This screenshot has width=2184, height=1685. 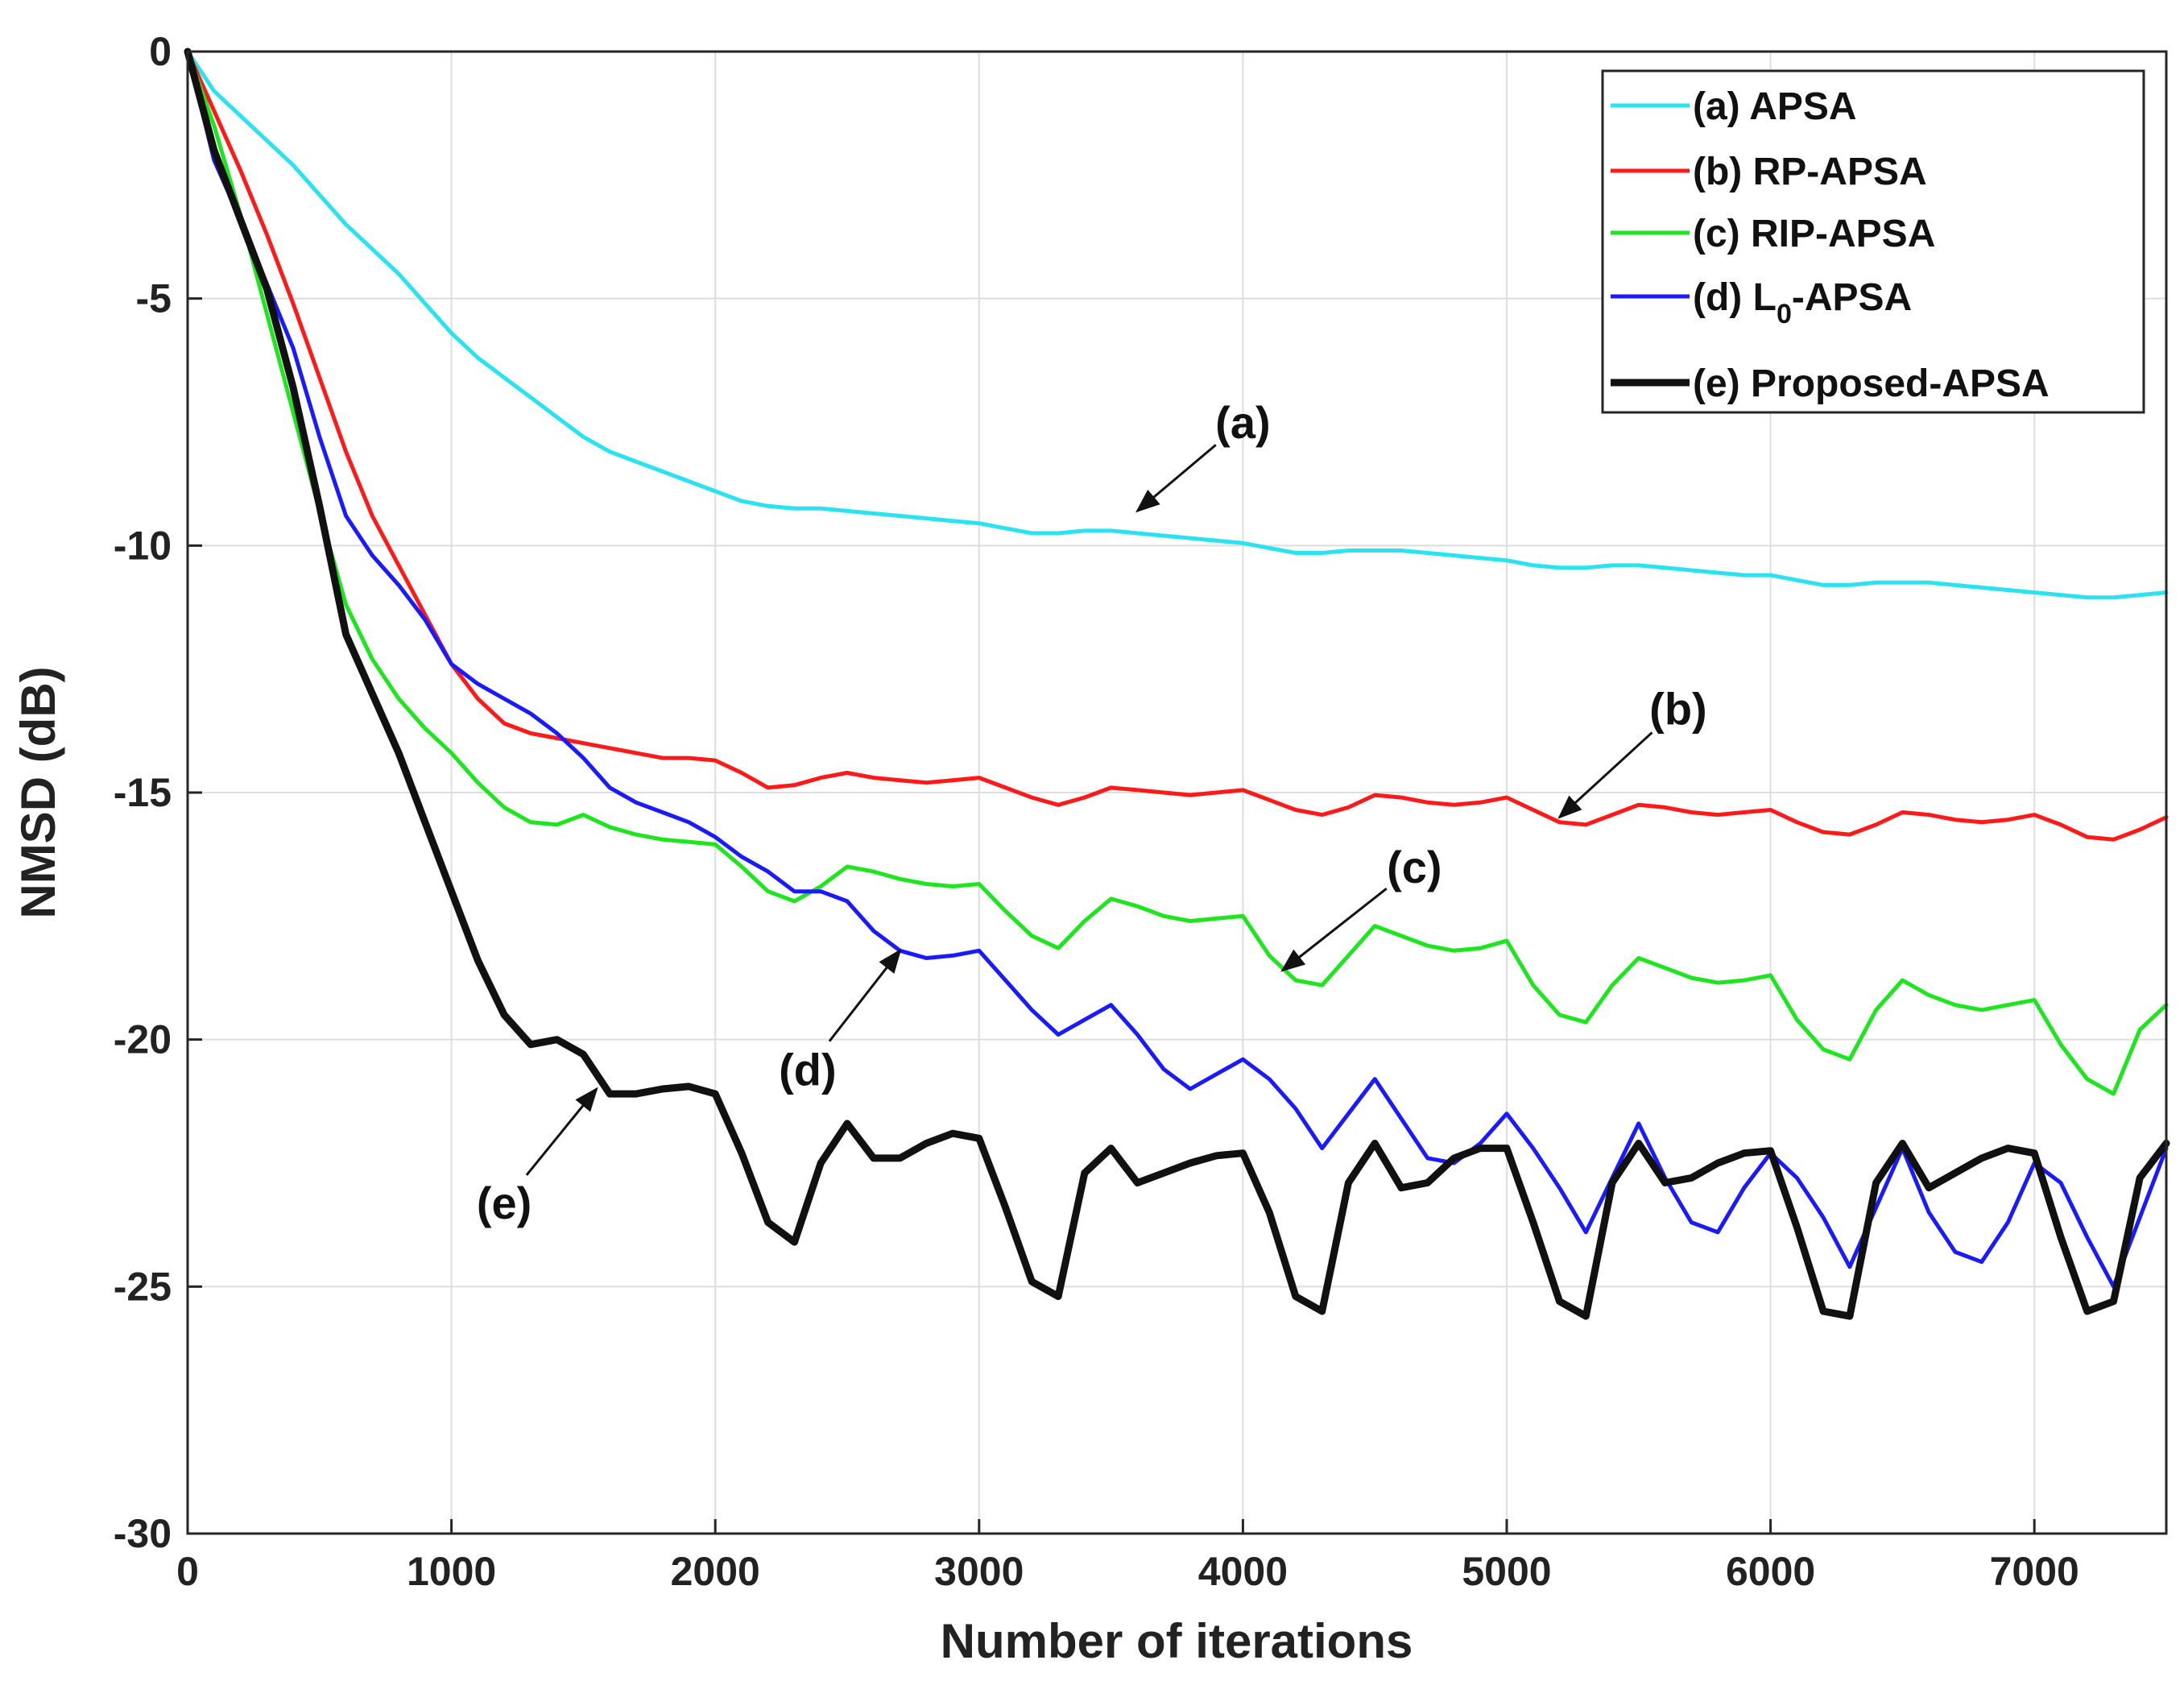 I want to click on legend-label-suffix: -APSA, so click(x=1852, y=297).